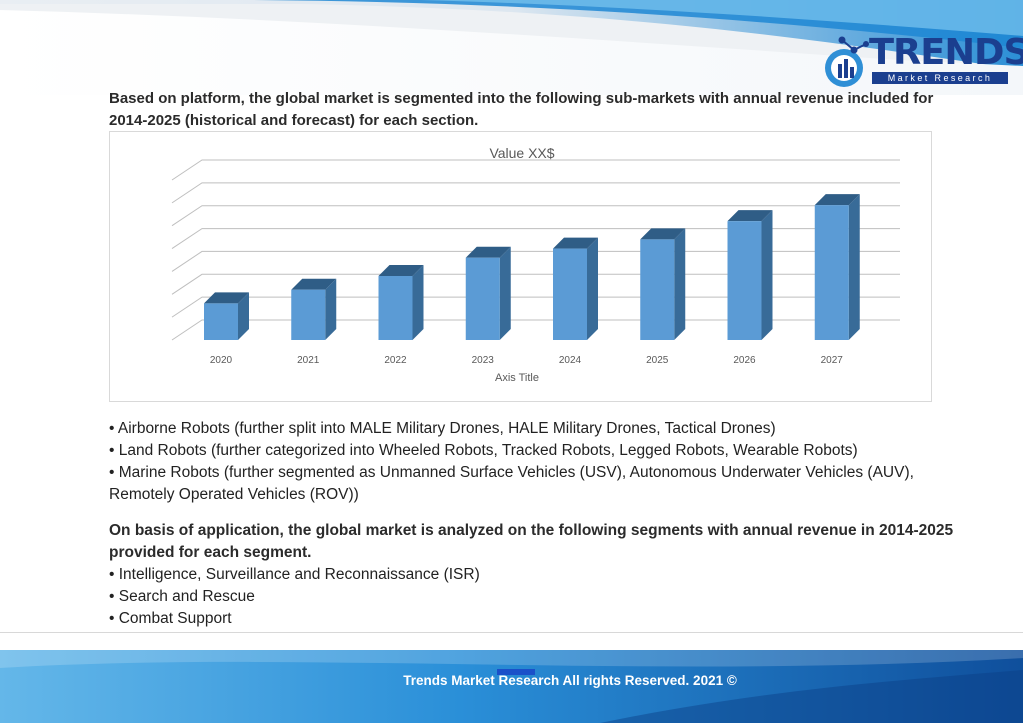  I want to click on chart-bar-2025, so click(663, 284).